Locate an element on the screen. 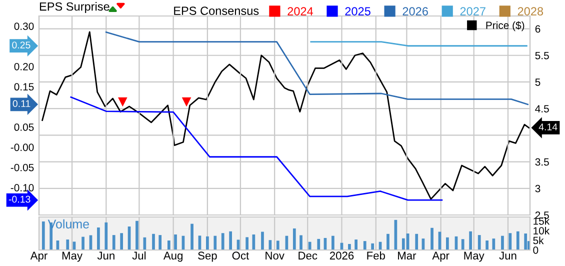 The width and height of the screenshot is (565, 266). text: -0.13 is located at coordinates (19, 199).